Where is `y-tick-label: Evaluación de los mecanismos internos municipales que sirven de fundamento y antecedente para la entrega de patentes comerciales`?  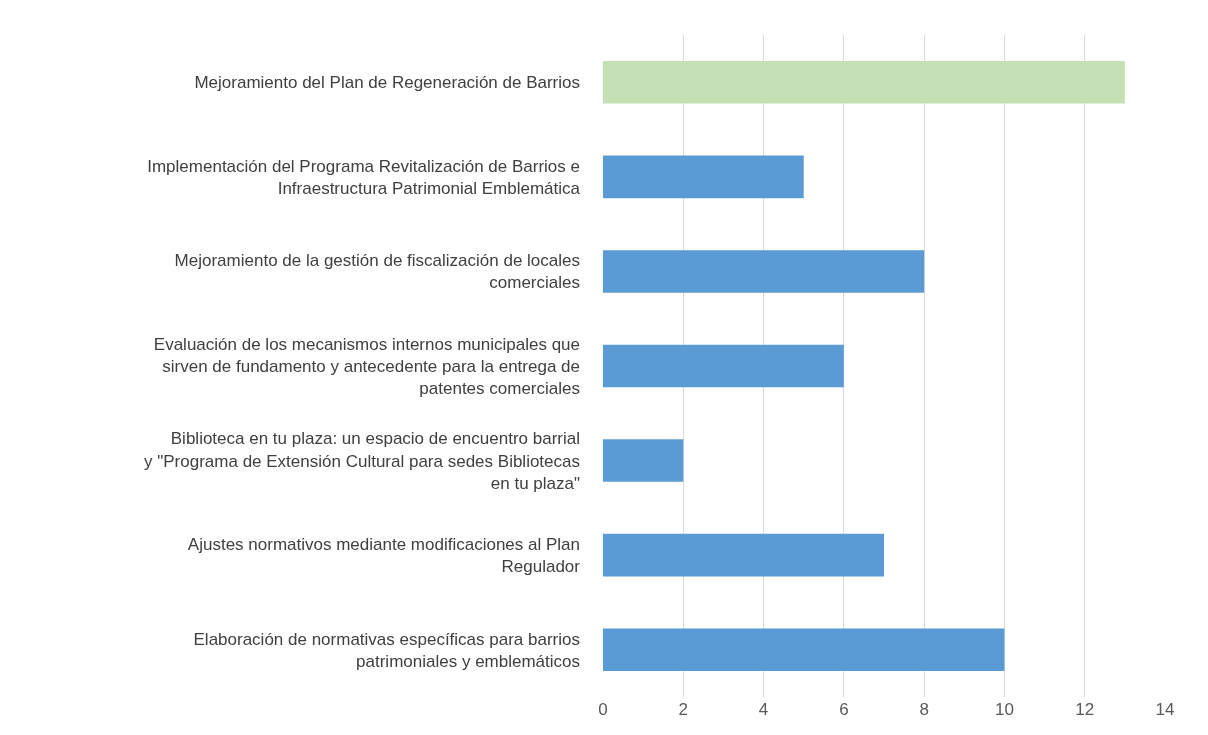 y-tick-label: Evaluación de los mecanismos internos municipales que sirven de fundamento y antecedente para la entrega de patentes comerciales is located at coordinates (366, 366).